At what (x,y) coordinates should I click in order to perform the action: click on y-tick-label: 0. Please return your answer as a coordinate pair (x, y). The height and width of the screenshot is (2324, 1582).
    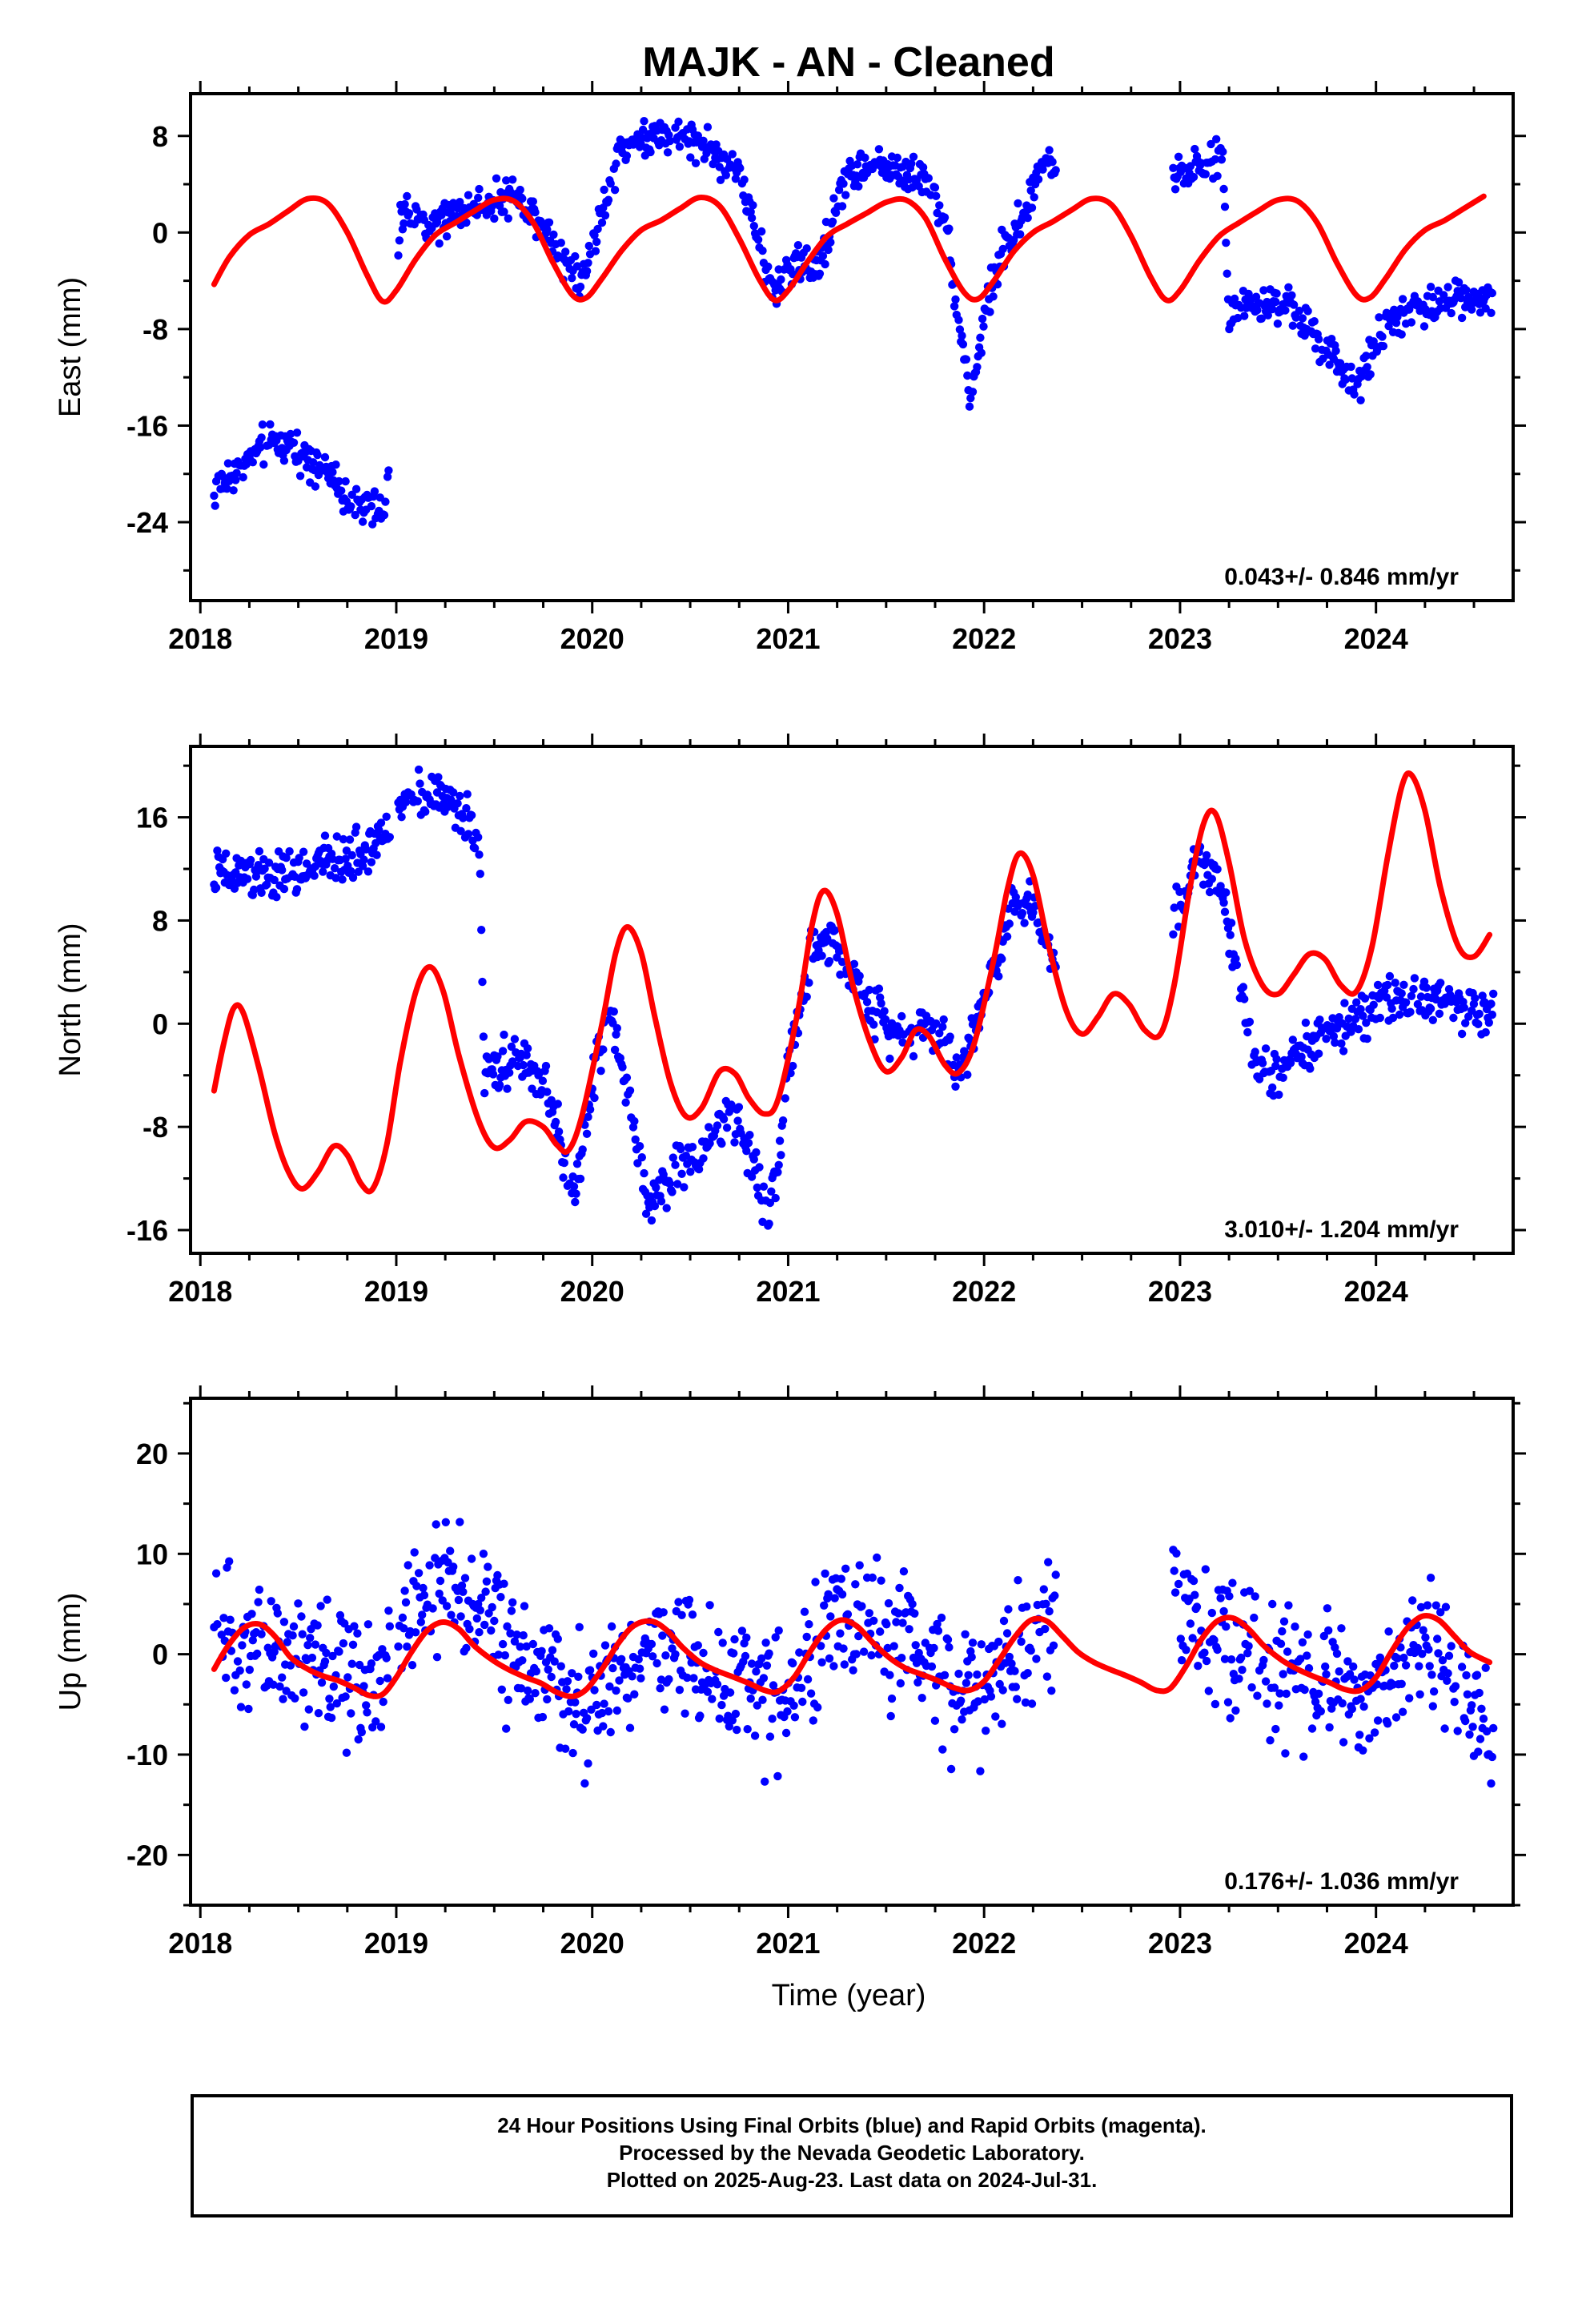
    Looking at the image, I should click on (160, 1655).